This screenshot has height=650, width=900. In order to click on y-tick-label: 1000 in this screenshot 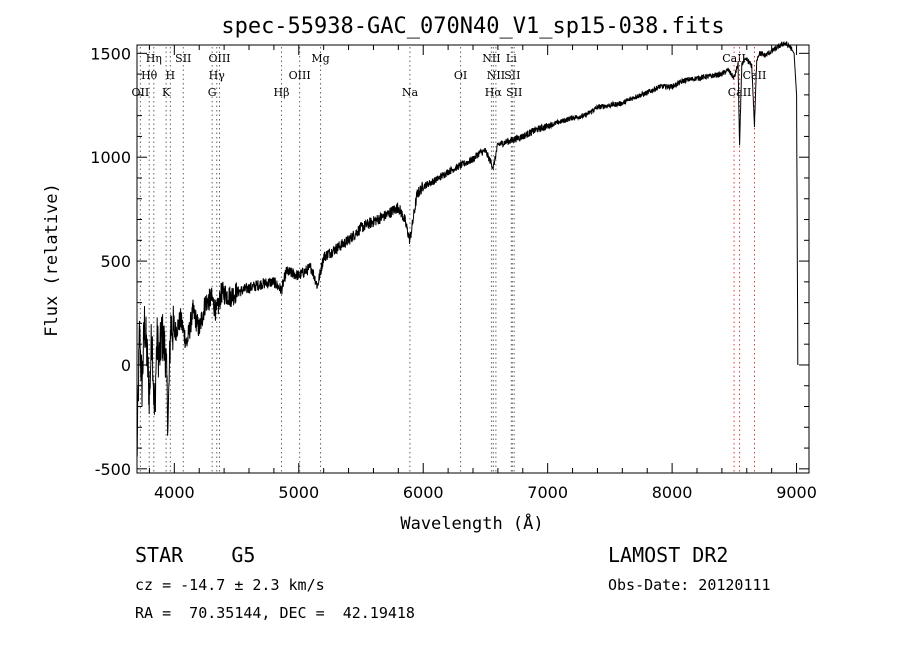, I will do `click(110, 157)`.